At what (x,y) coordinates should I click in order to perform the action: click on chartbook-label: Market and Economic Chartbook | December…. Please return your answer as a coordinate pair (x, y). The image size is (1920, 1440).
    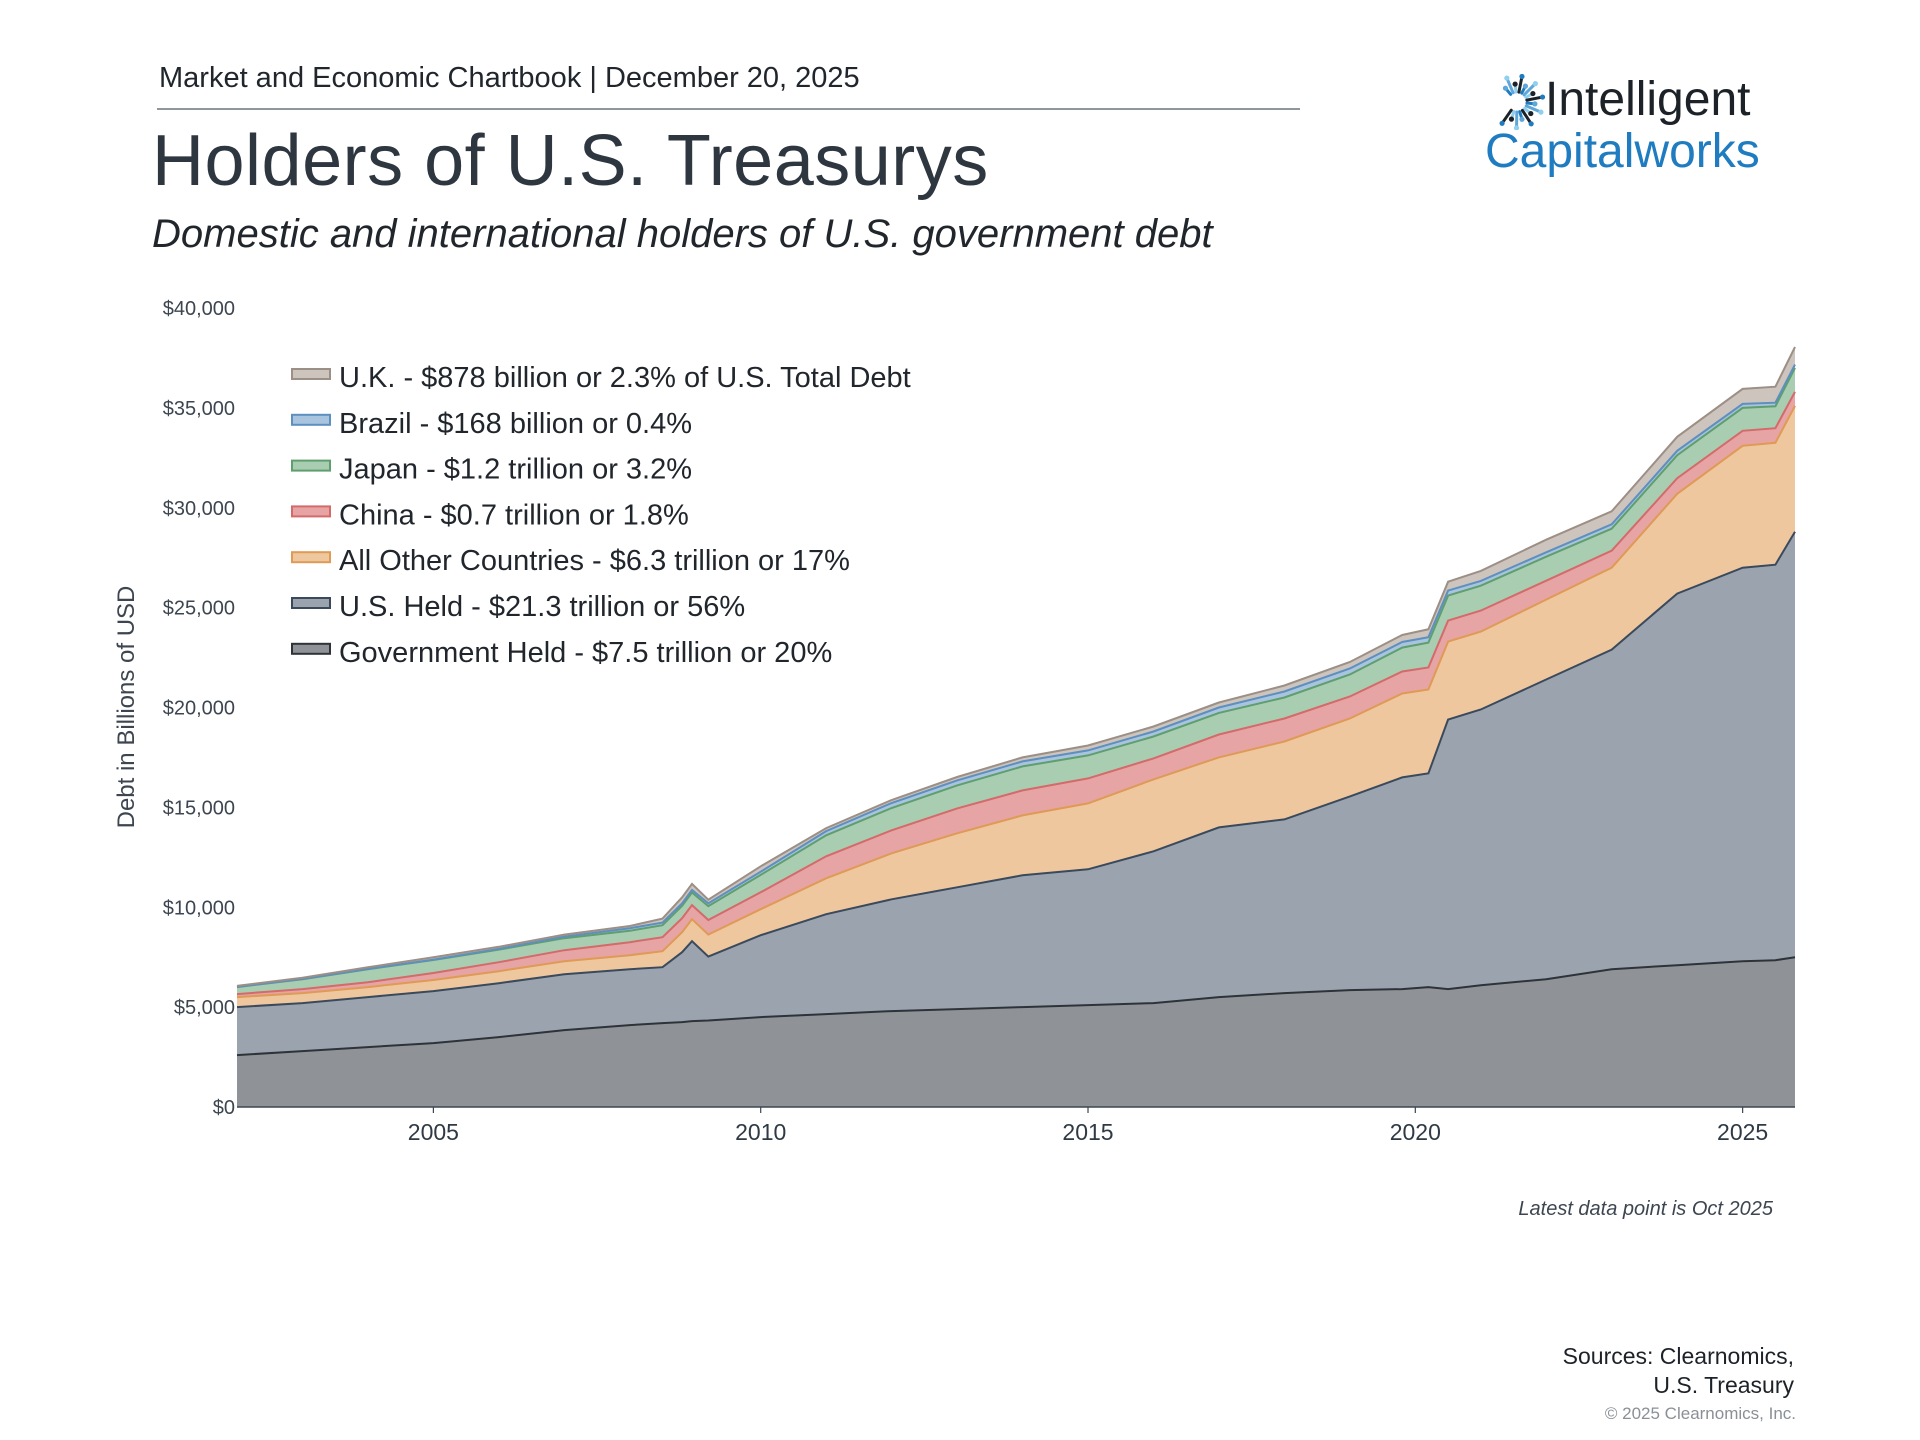
    Looking at the image, I should click on (509, 78).